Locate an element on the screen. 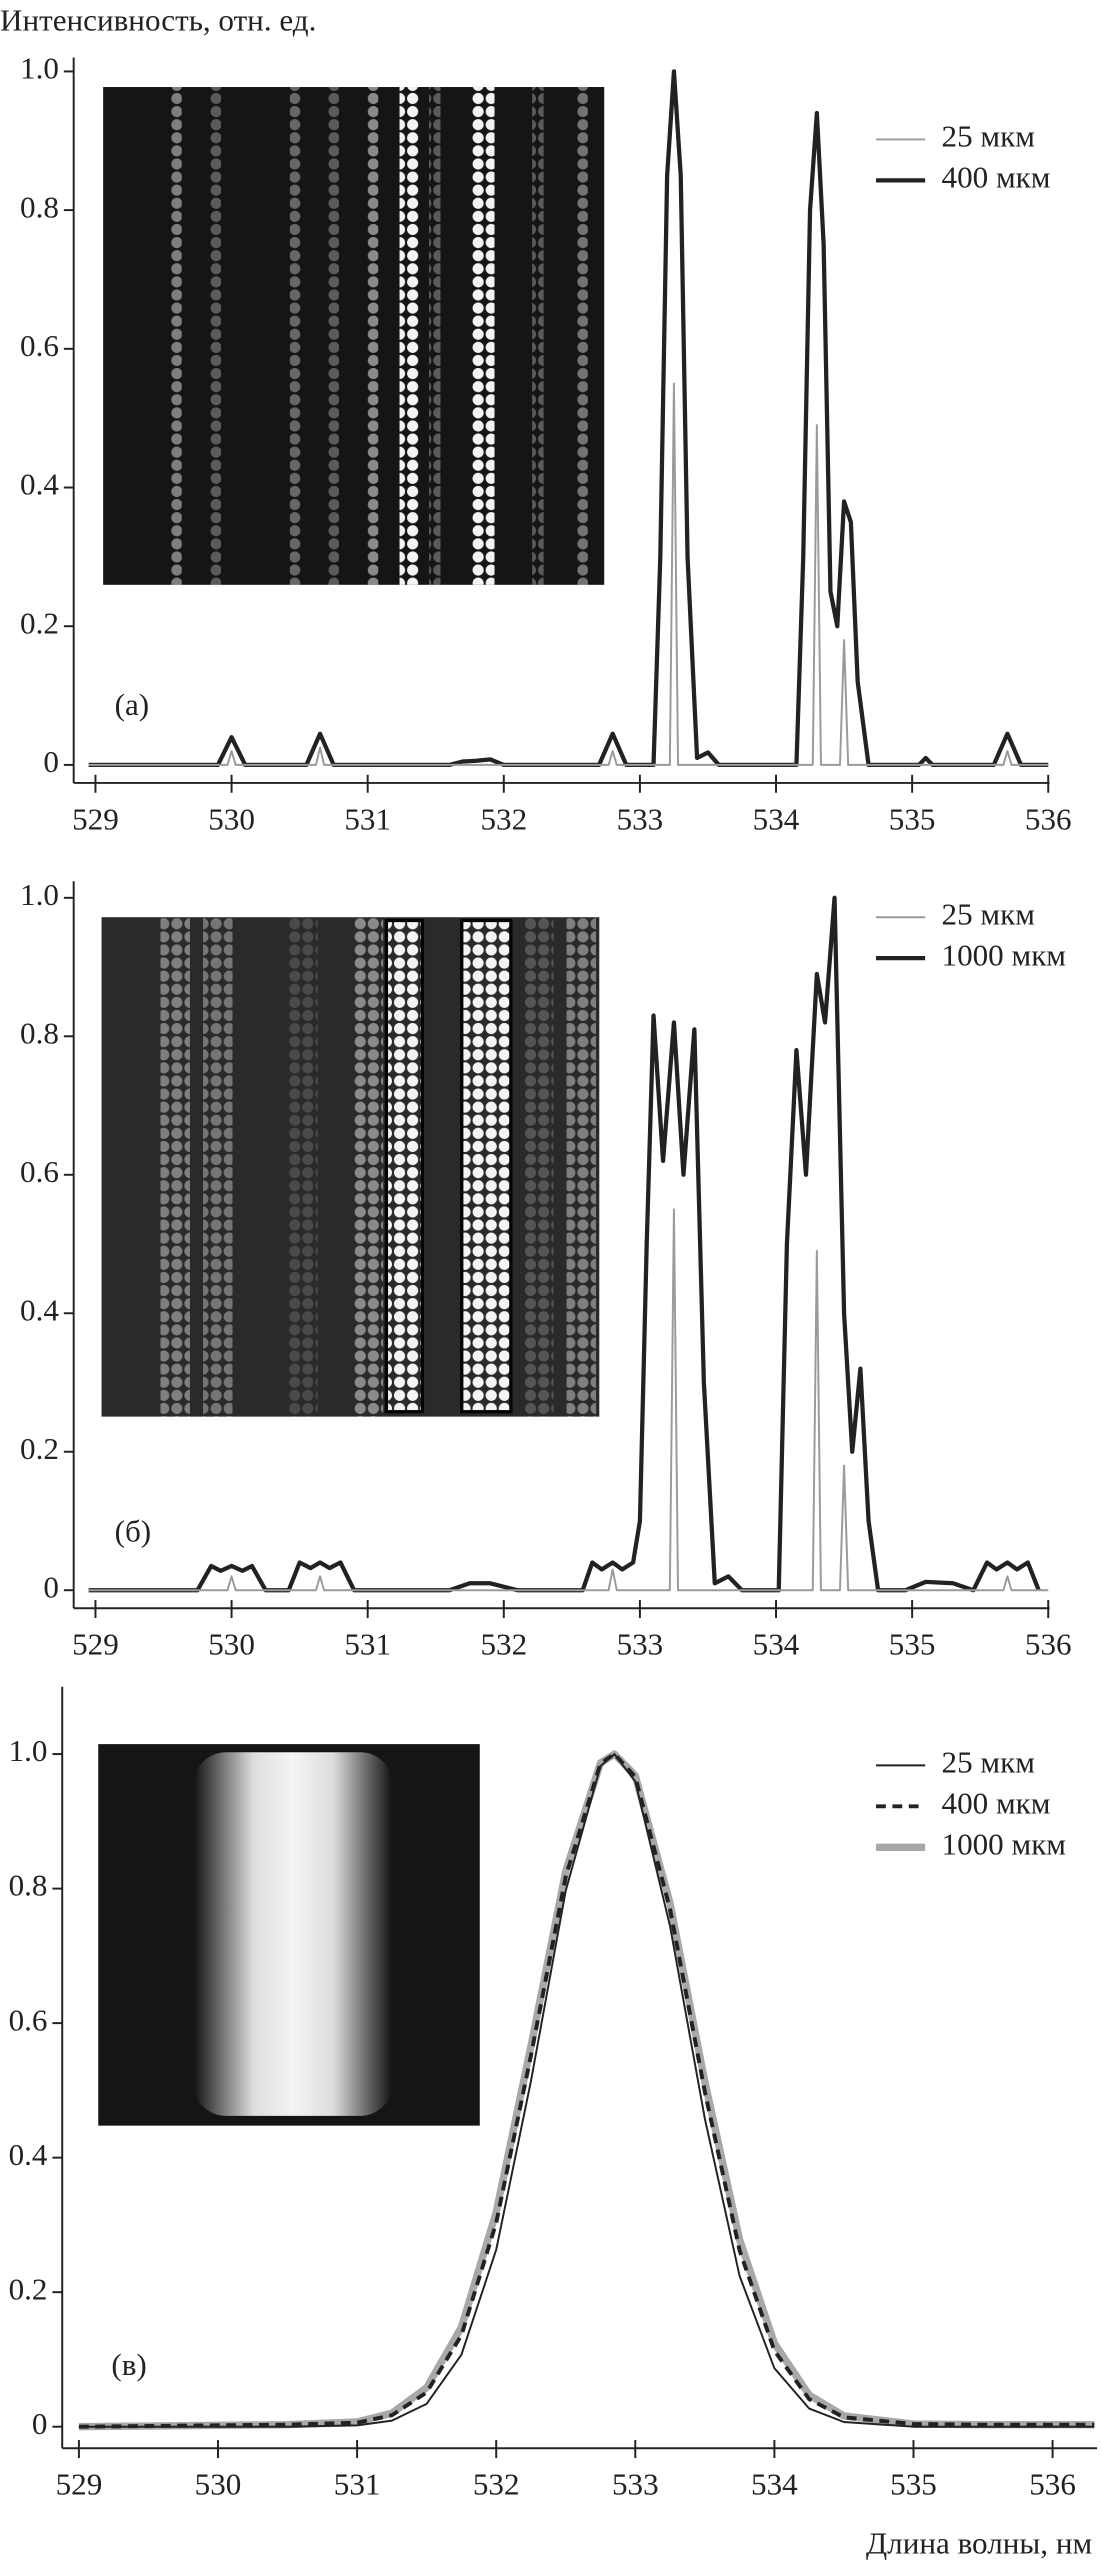  inset-image-b is located at coordinates (350, 1167).